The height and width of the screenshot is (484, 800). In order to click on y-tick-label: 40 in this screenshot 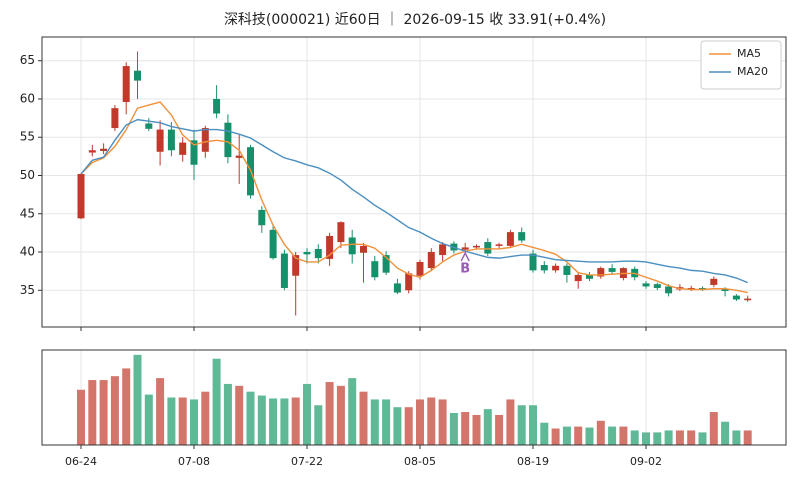, I will do `click(27, 252)`.